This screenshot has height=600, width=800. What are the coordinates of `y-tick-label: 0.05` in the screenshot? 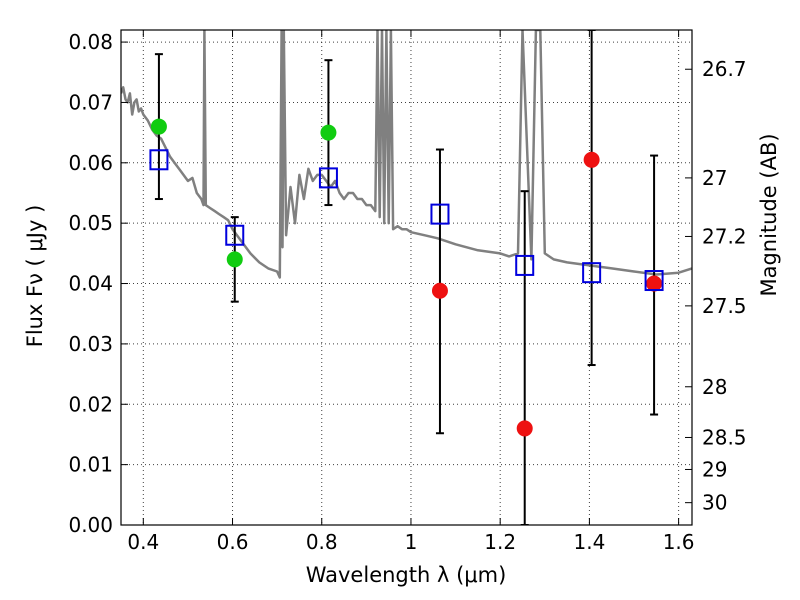 It's located at (90, 223).